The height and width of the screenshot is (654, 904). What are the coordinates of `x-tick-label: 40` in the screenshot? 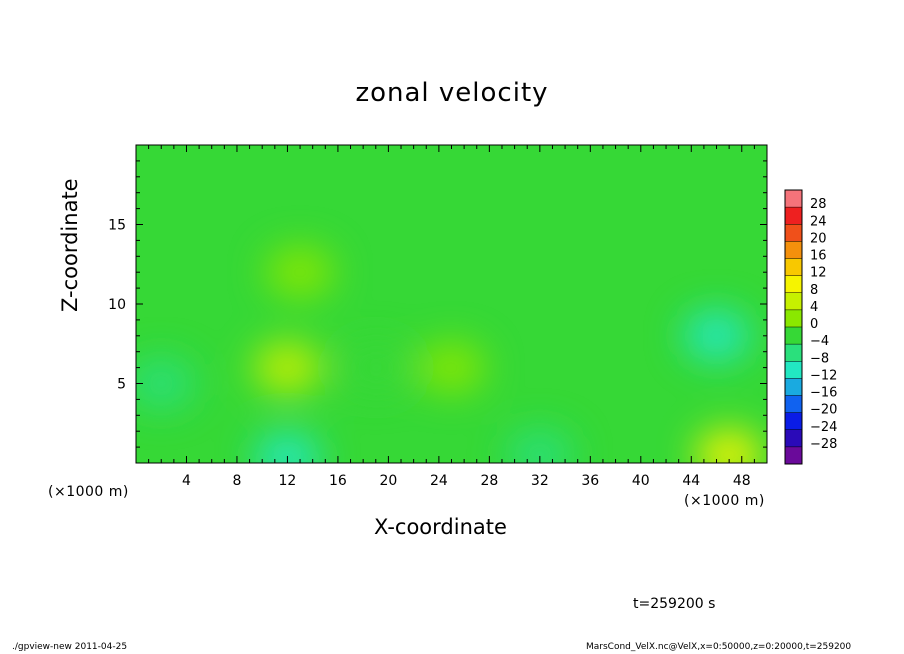 It's located at (641, 481).